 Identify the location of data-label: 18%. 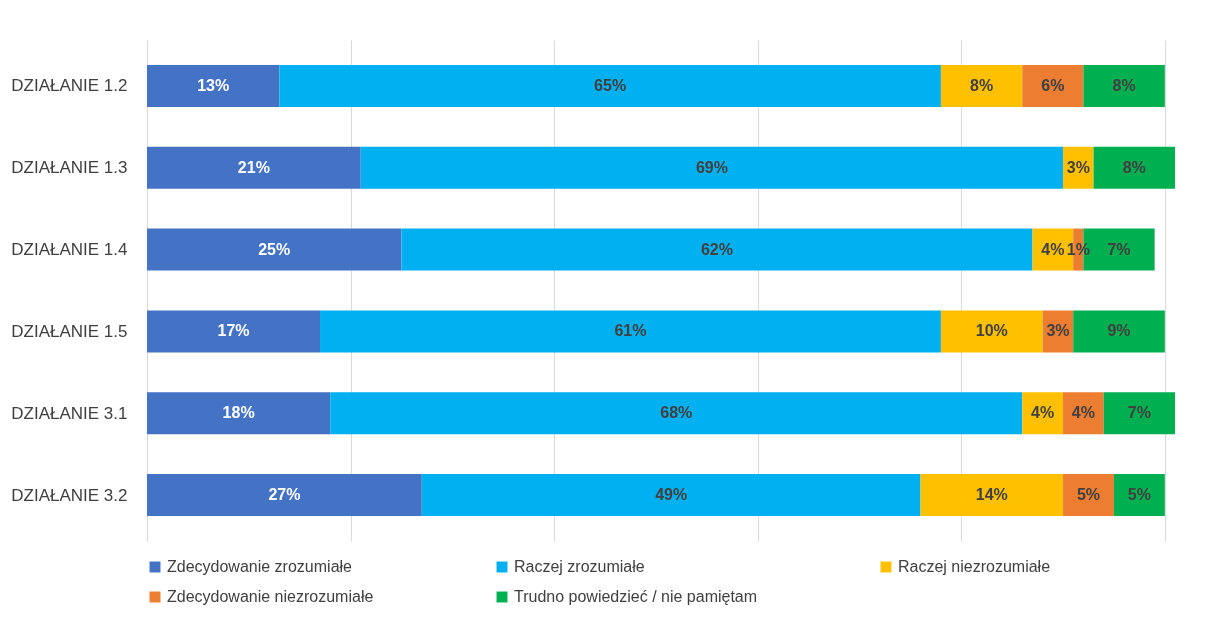
(238, 413).